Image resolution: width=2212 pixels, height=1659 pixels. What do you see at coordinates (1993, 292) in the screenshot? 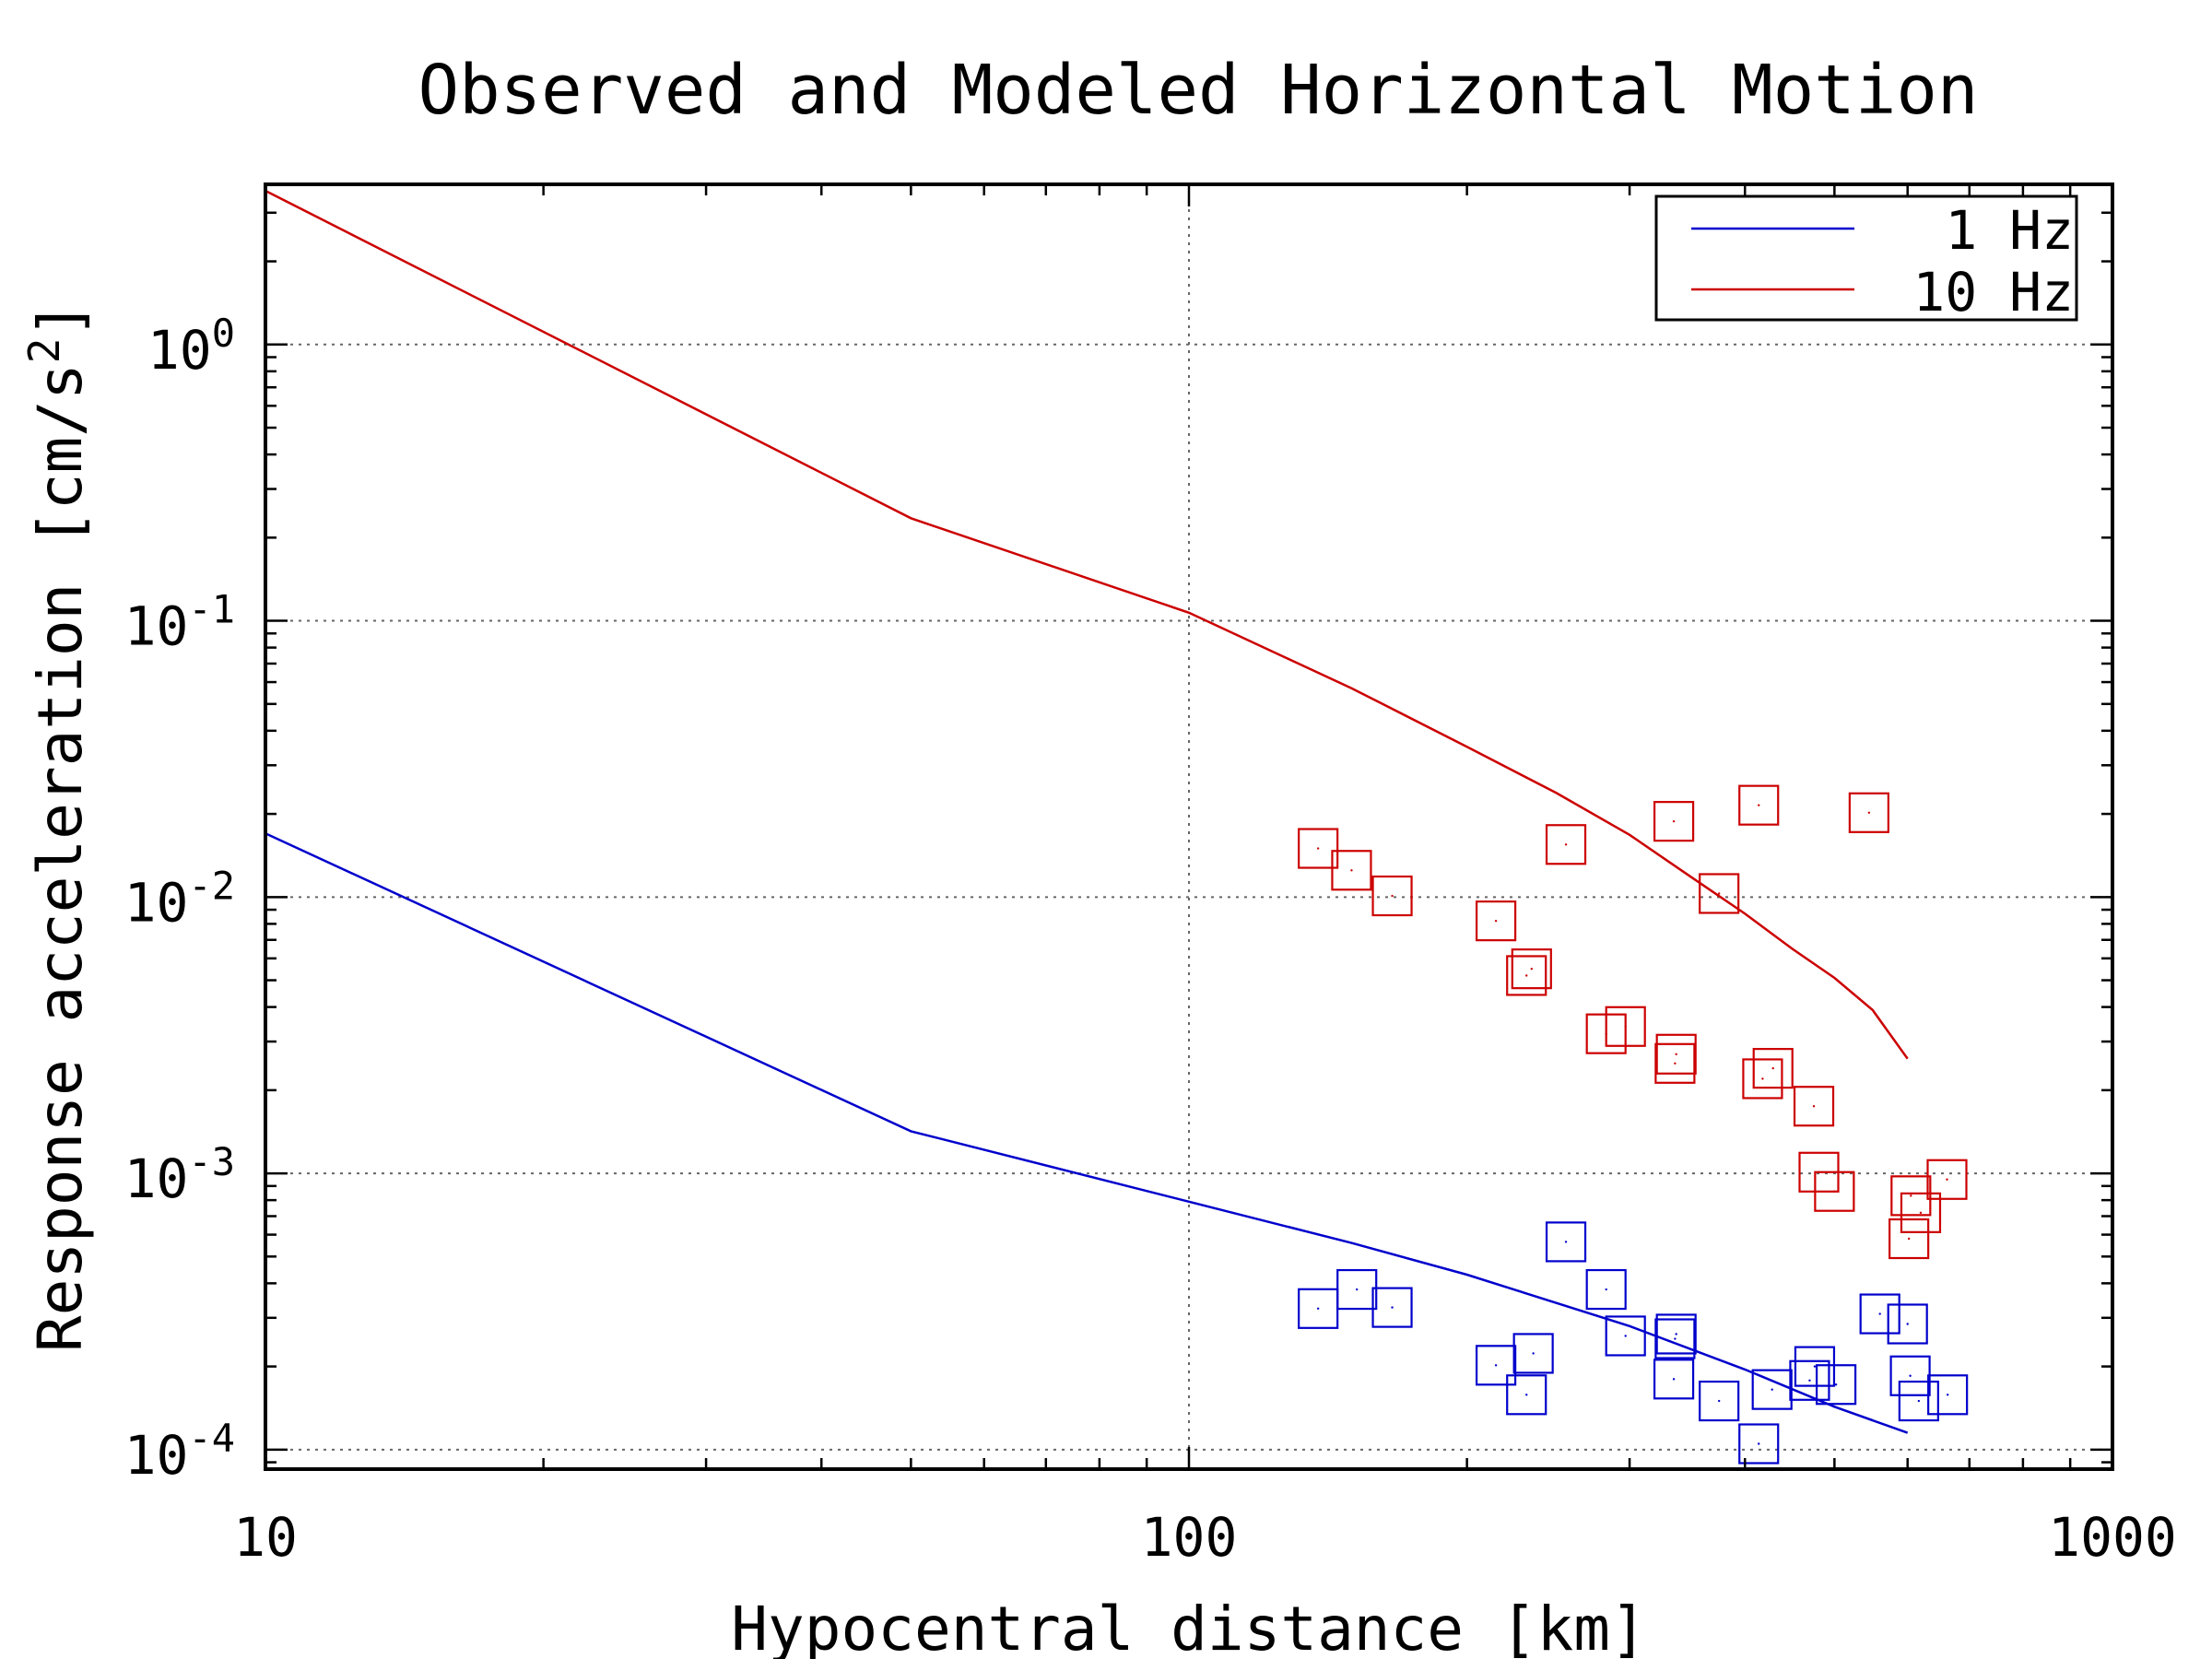
I see `legend-label-10hz: 10 Hz` at bounding box center [1993, 292].